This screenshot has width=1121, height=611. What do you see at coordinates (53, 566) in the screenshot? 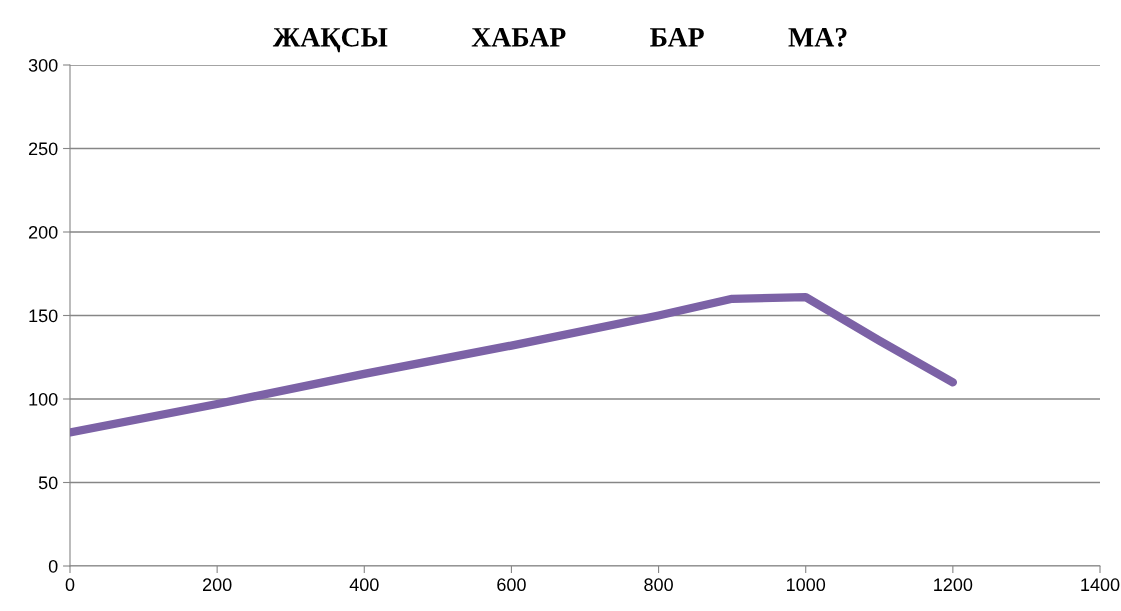
I see `y-tick-label: 0` at bounding box center [53, 566].